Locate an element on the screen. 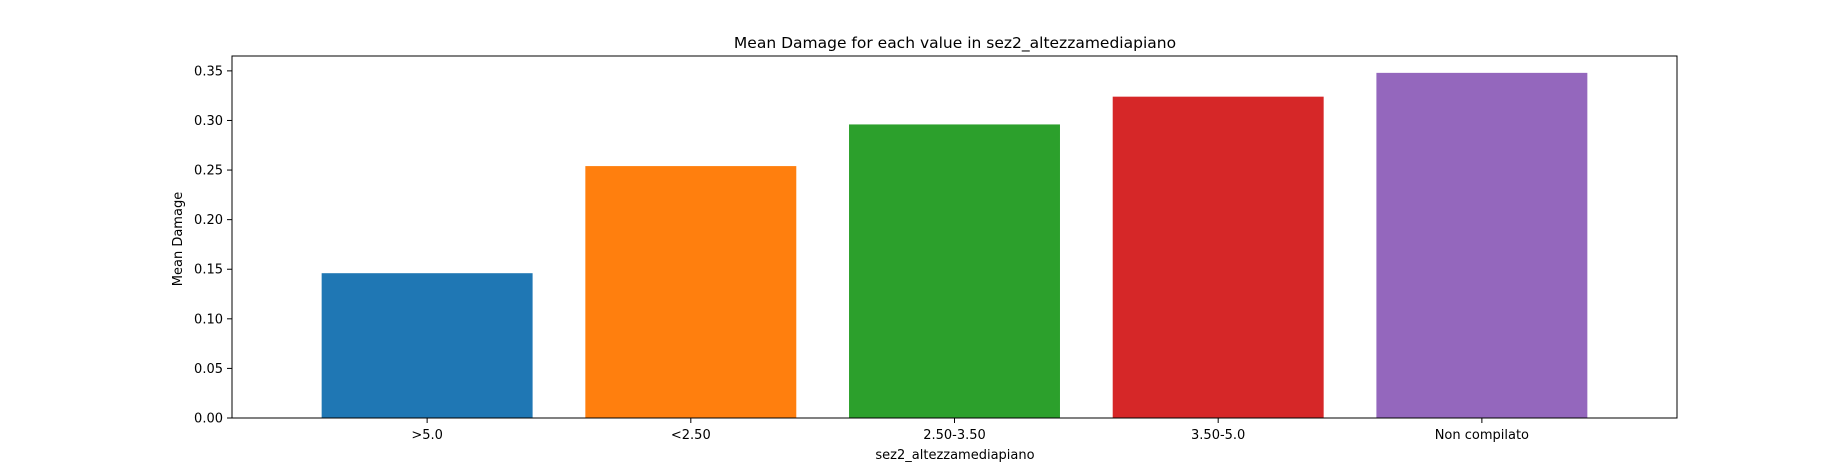 This screenshot has width=1848, height=470. y-tick-label: 0.30 is located at coordinates (208, 121).